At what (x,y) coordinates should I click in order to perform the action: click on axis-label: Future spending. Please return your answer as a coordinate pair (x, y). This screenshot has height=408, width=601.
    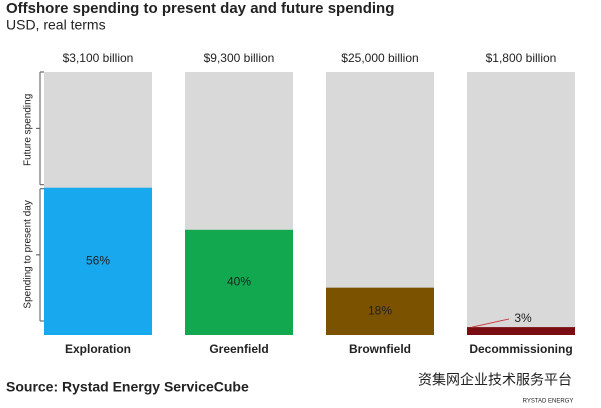
    Looking at the image, I should click on (28, 130).